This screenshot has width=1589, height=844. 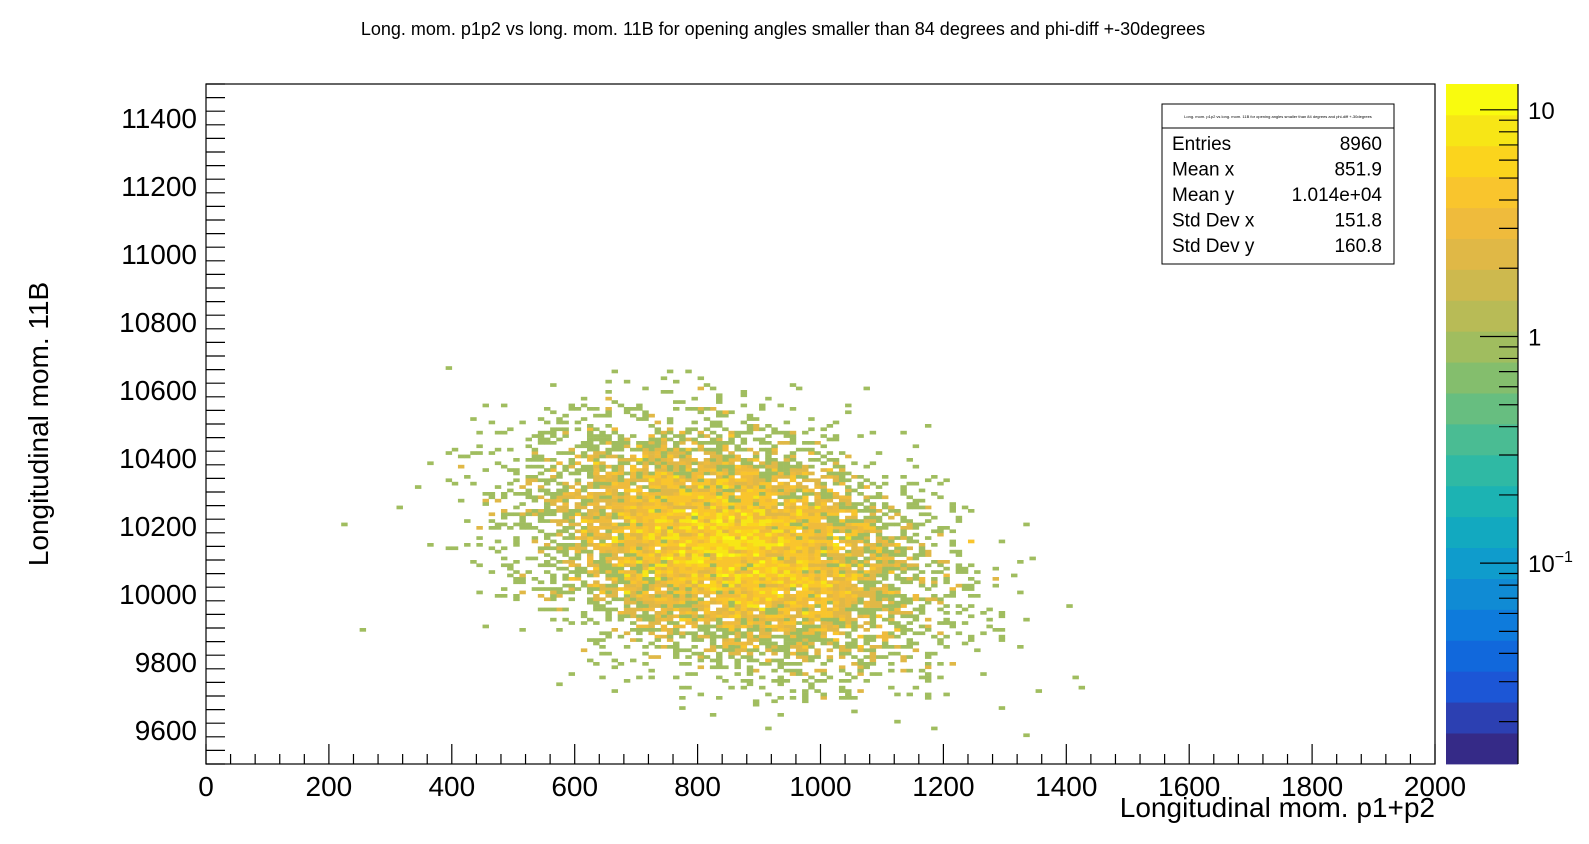 I want to click on x-tick-label: 1200, so click(x=943, y=786).